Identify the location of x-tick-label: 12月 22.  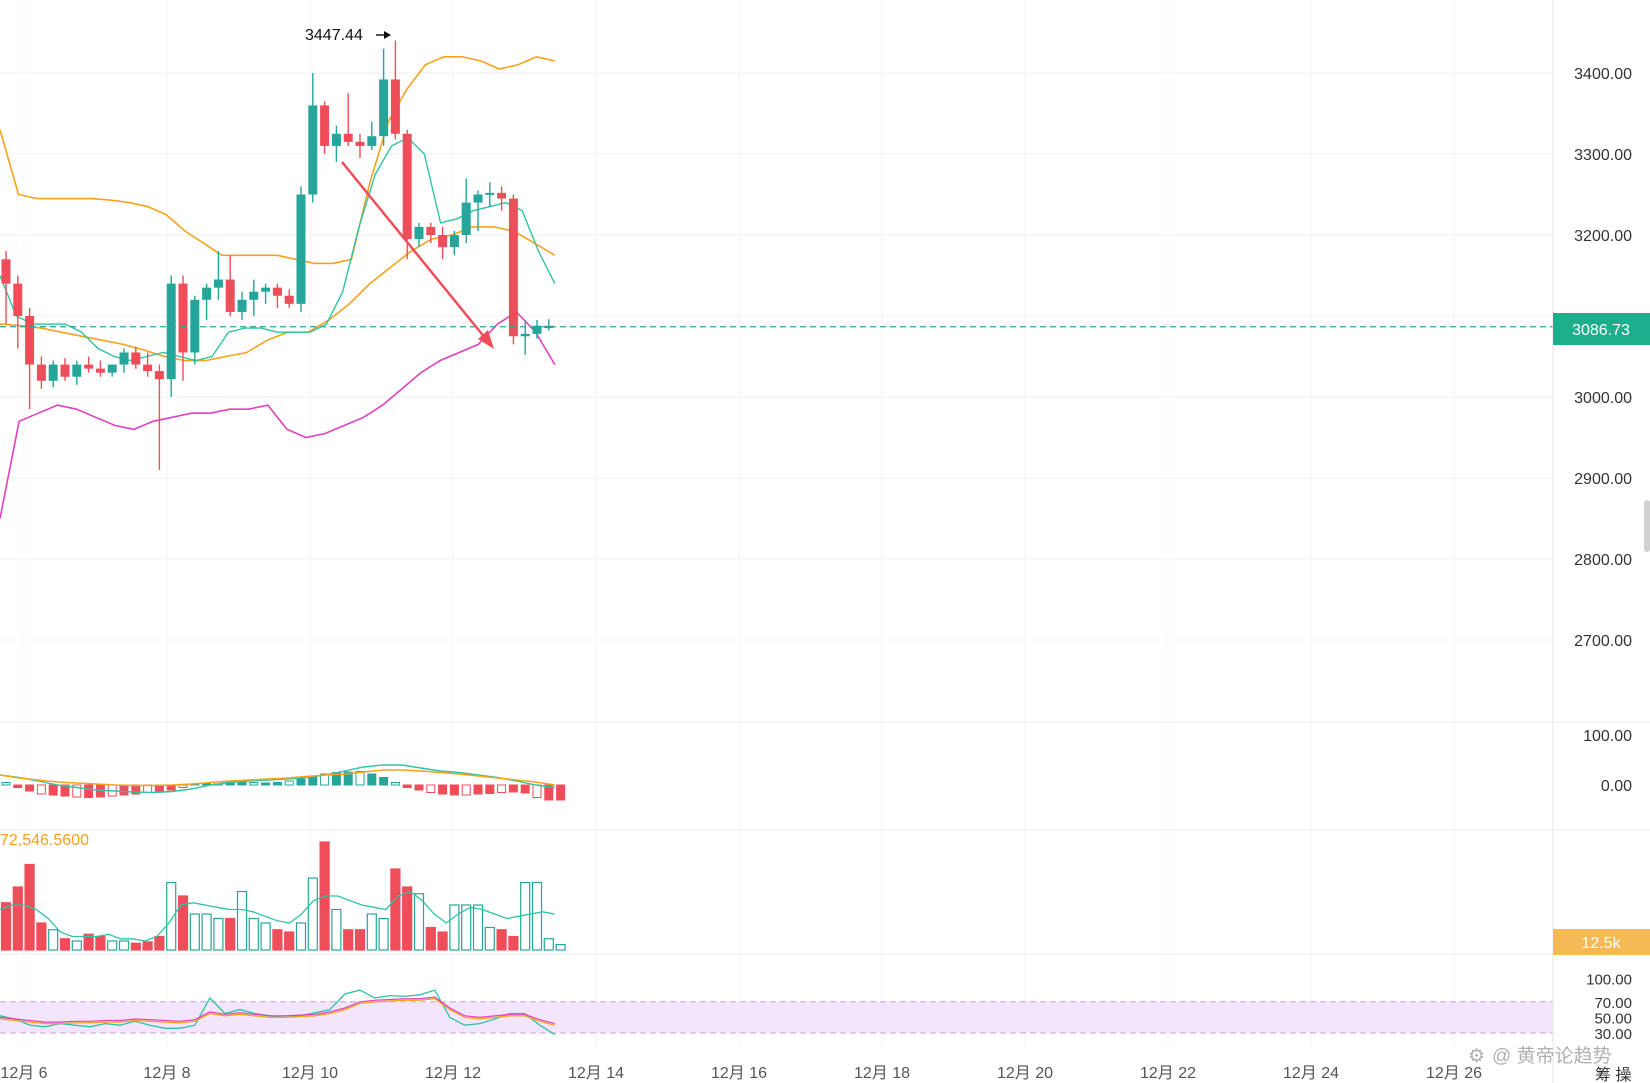
(1168, 1073).